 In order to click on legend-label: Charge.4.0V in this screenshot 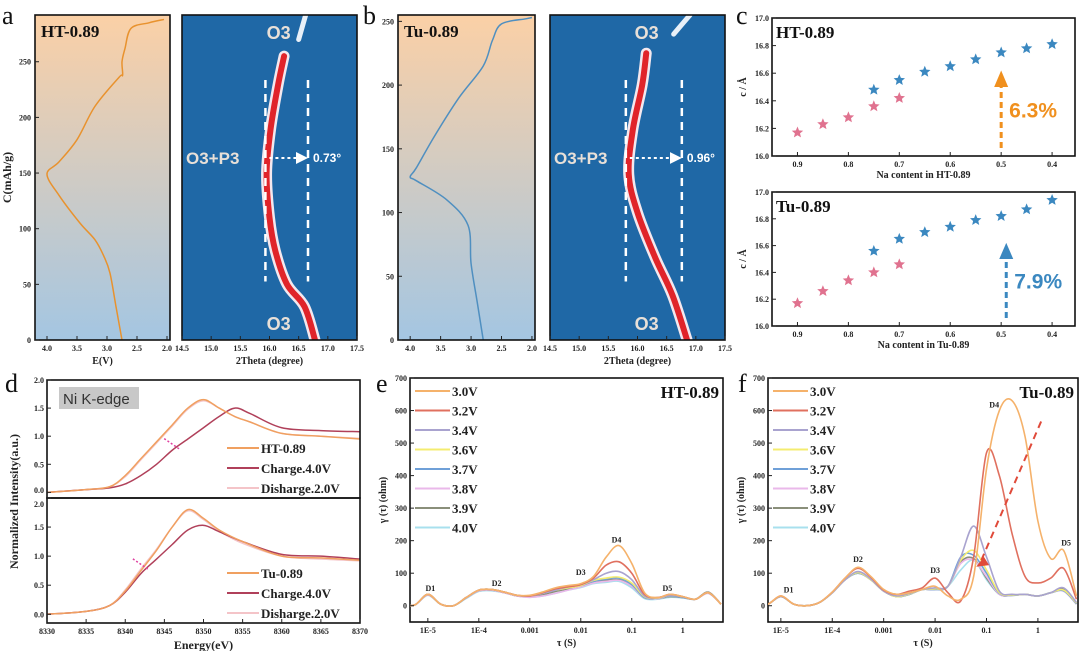, I will do `click(296, 468)`.